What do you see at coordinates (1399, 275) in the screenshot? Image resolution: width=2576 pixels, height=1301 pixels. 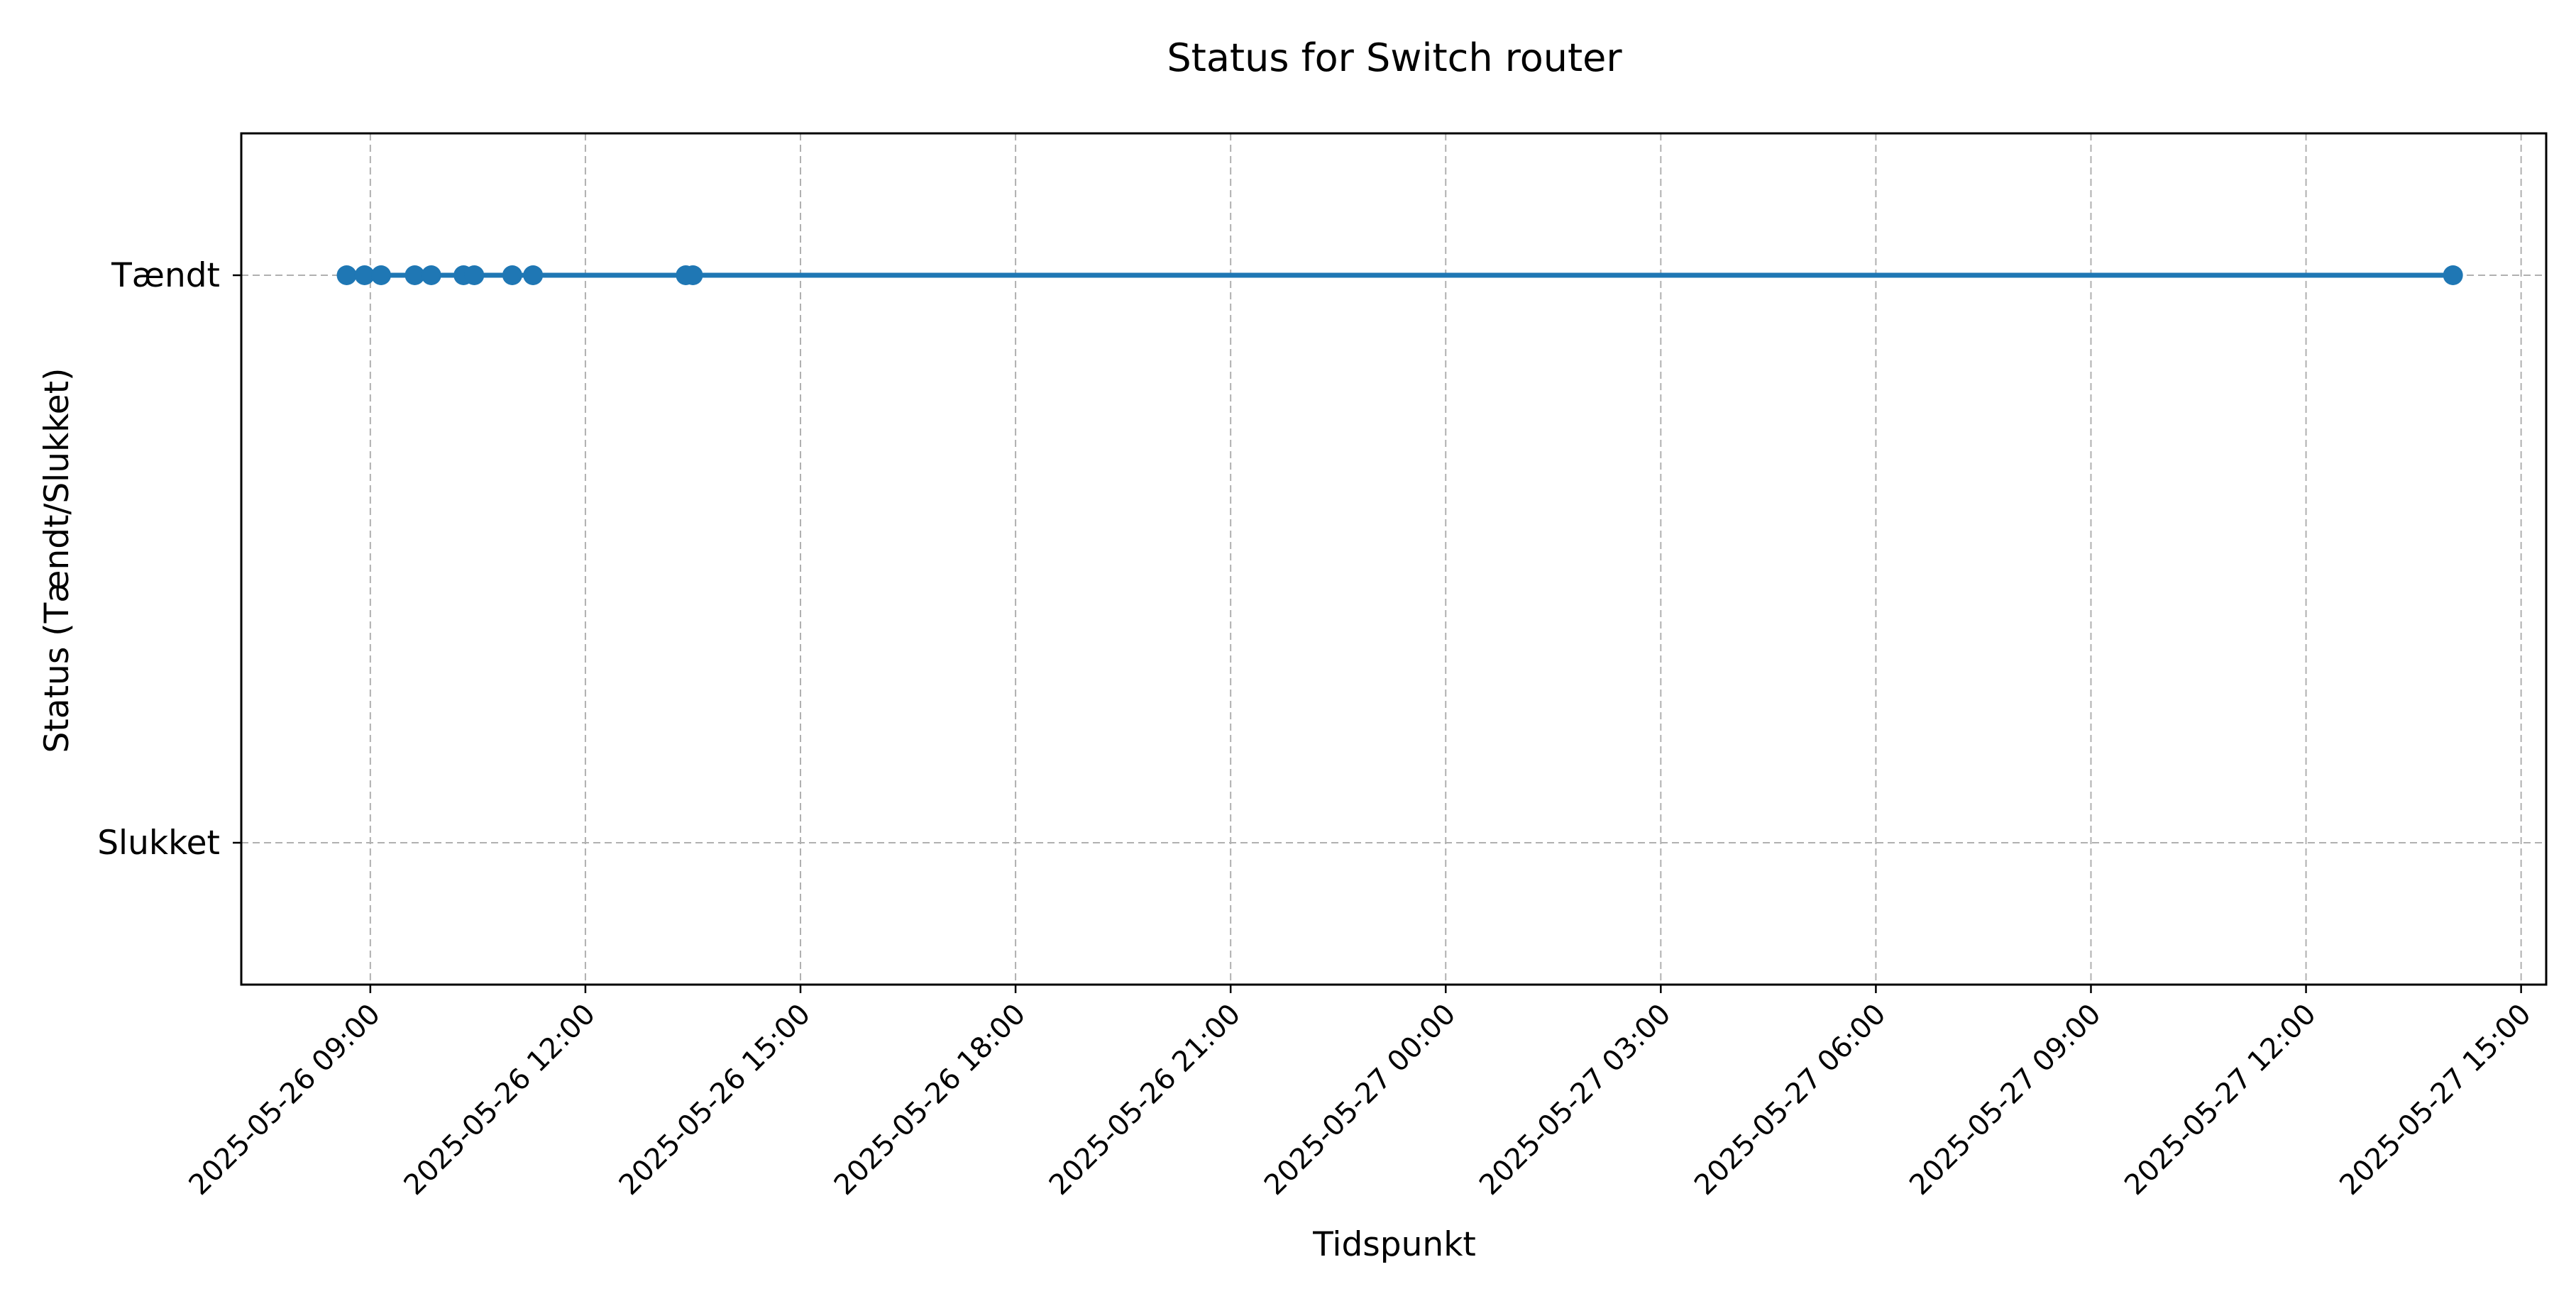 I see `series-layer` at bounding box center [1399, 275].